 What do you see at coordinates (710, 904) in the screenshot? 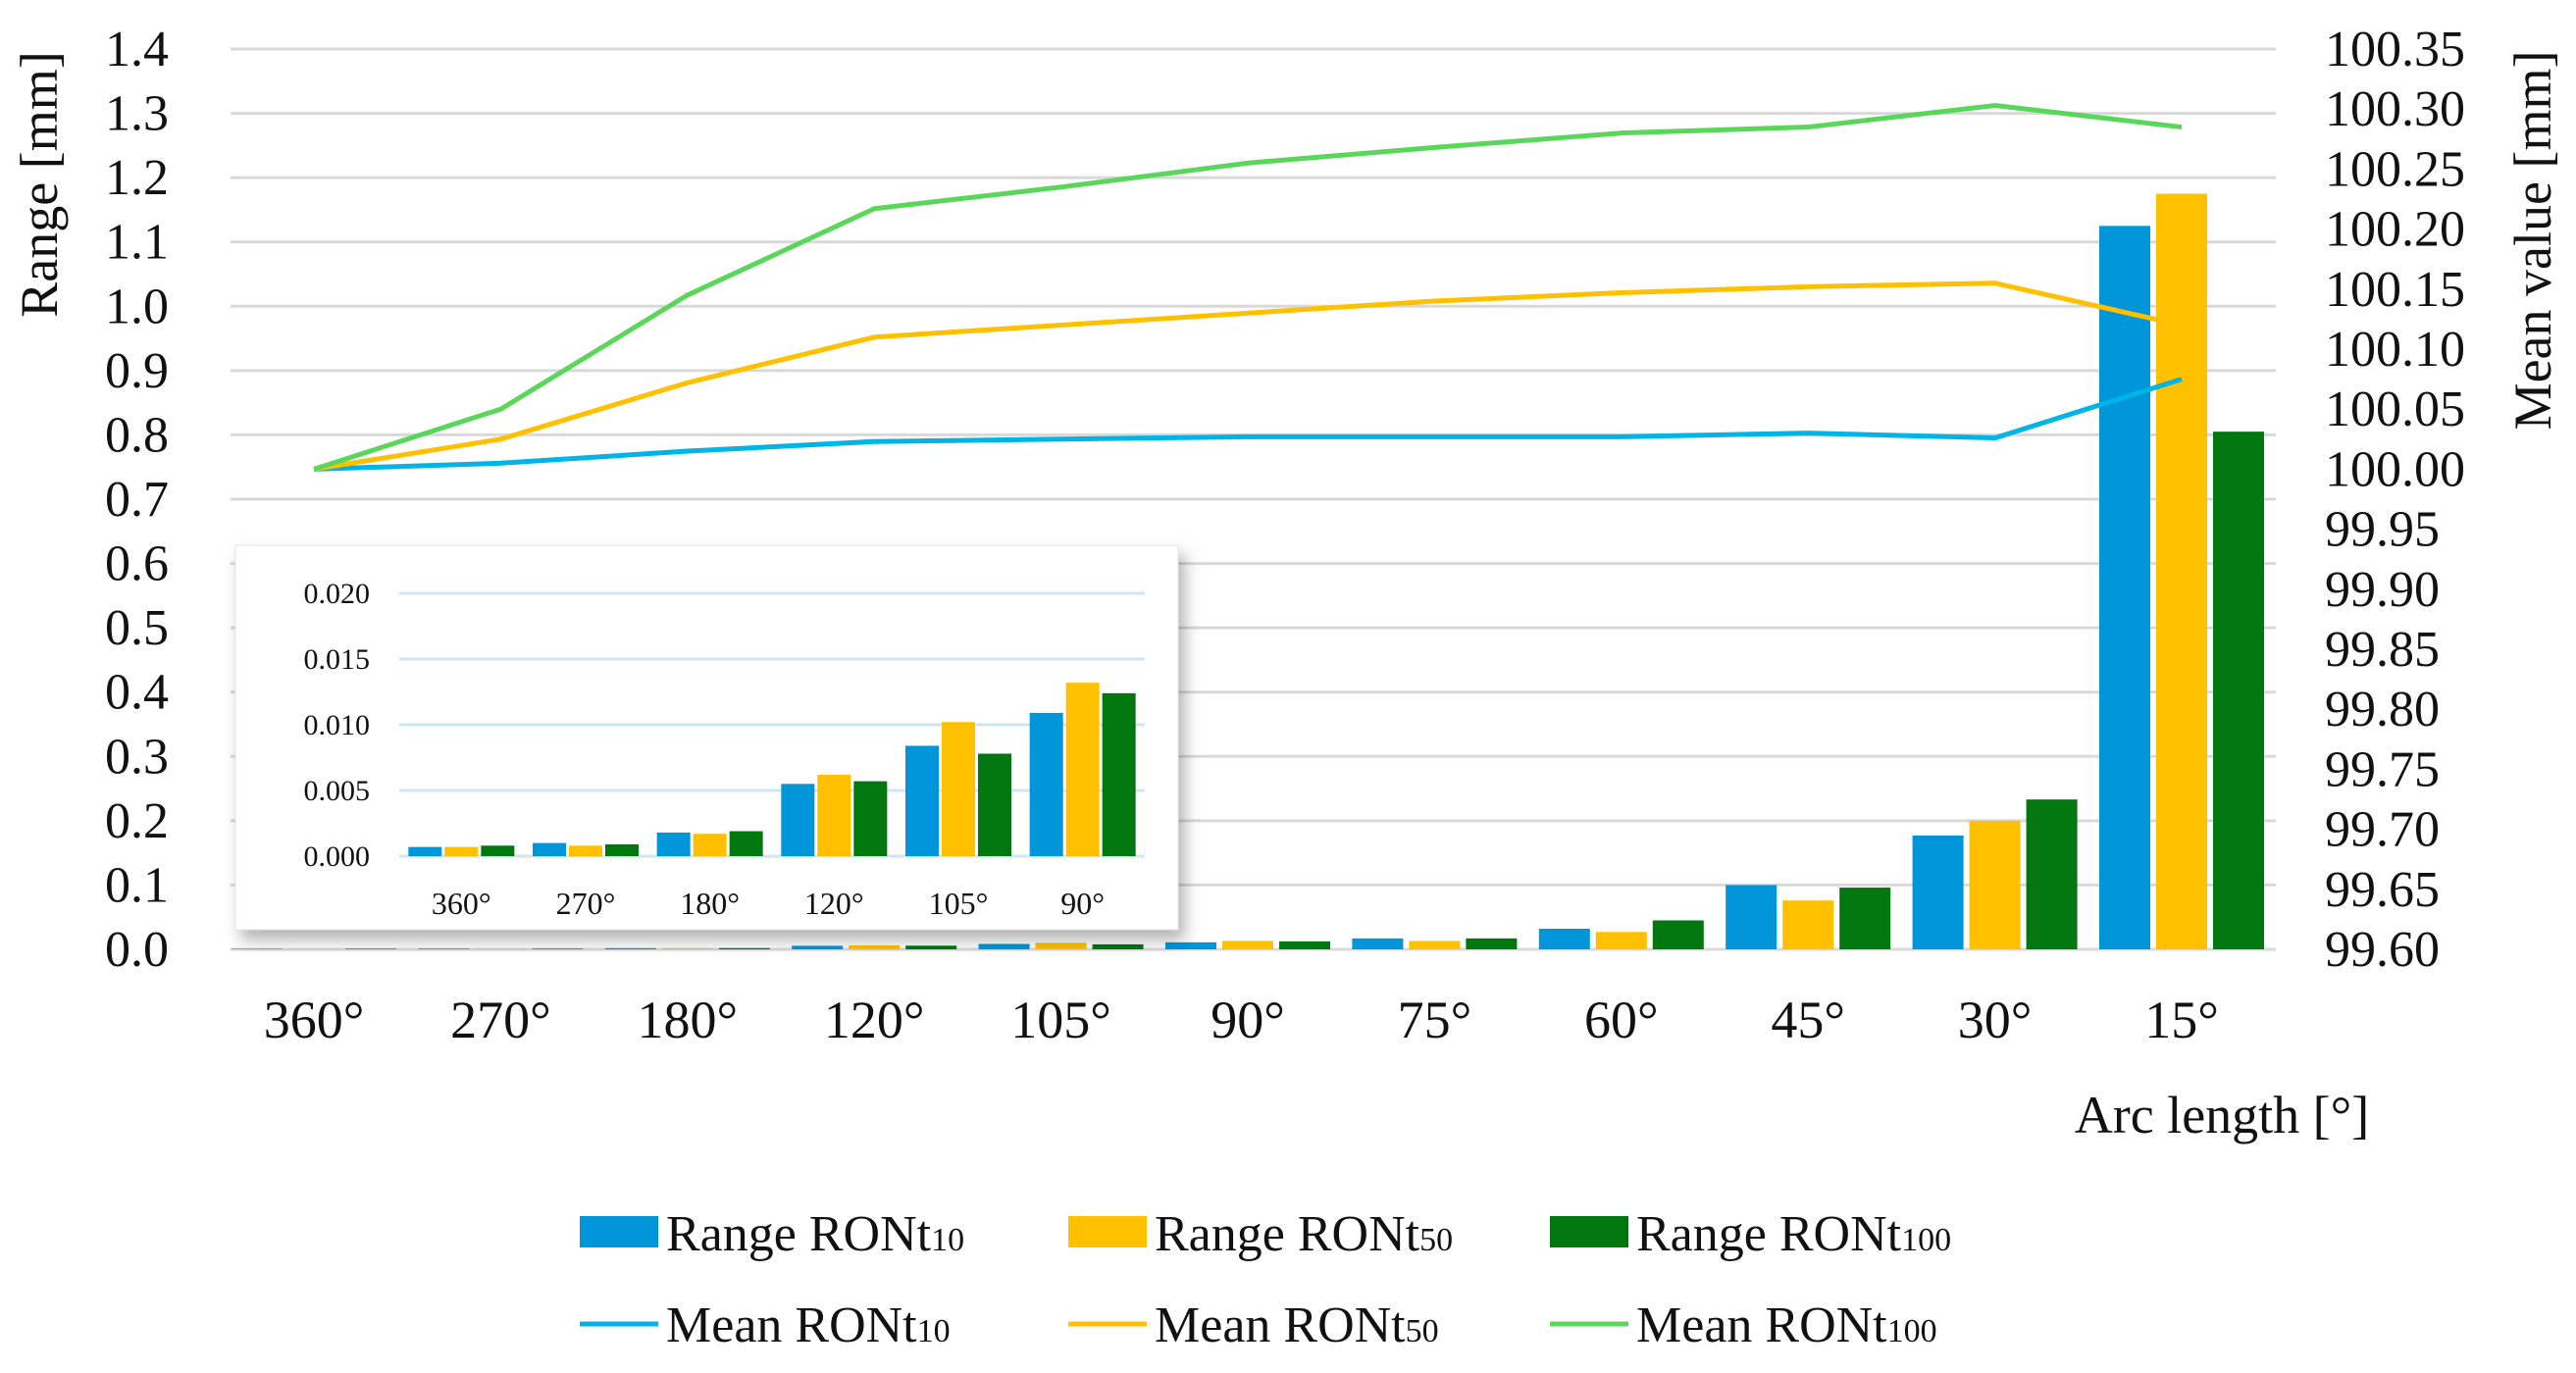
I see `inset-x-tick-label: 180°` at bounding box center [710, 904].